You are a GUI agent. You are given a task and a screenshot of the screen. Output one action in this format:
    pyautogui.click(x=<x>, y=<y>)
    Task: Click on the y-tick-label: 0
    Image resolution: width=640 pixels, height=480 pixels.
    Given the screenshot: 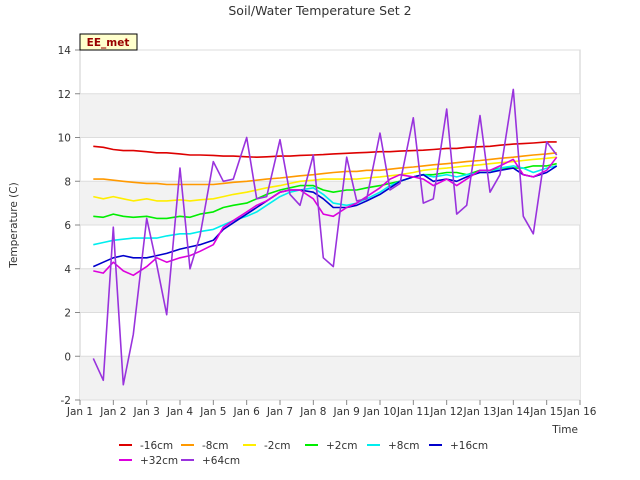 What is the action you would take?
    pyautogui.click(x=67, y=357)
    